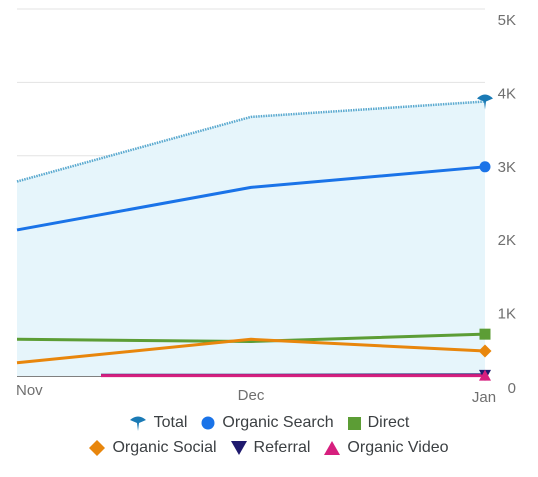 This screenshot has height=477, width=538. I want to click on x-axis-ticks: Nov Dec Jan, so click(256, 394).